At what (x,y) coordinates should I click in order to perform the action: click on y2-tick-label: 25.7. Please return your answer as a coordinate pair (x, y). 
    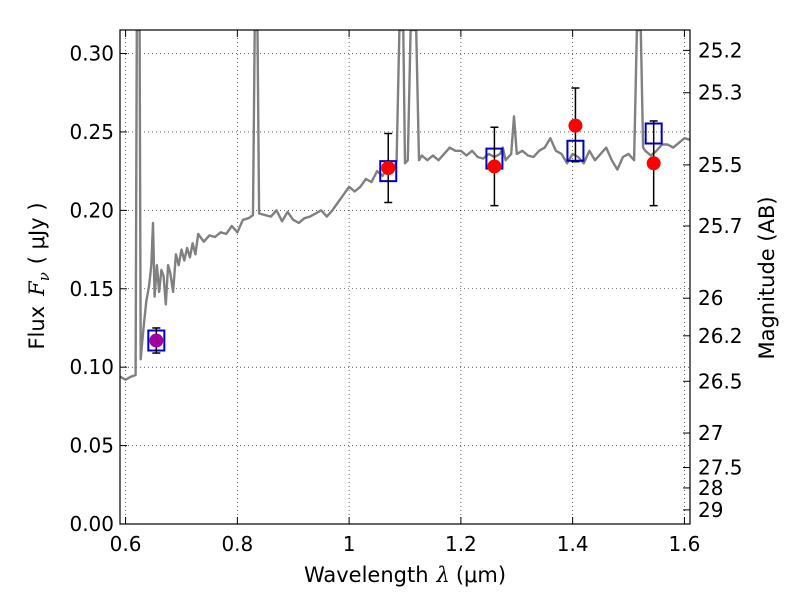
    Looking at the image, I should click on (720, 226).